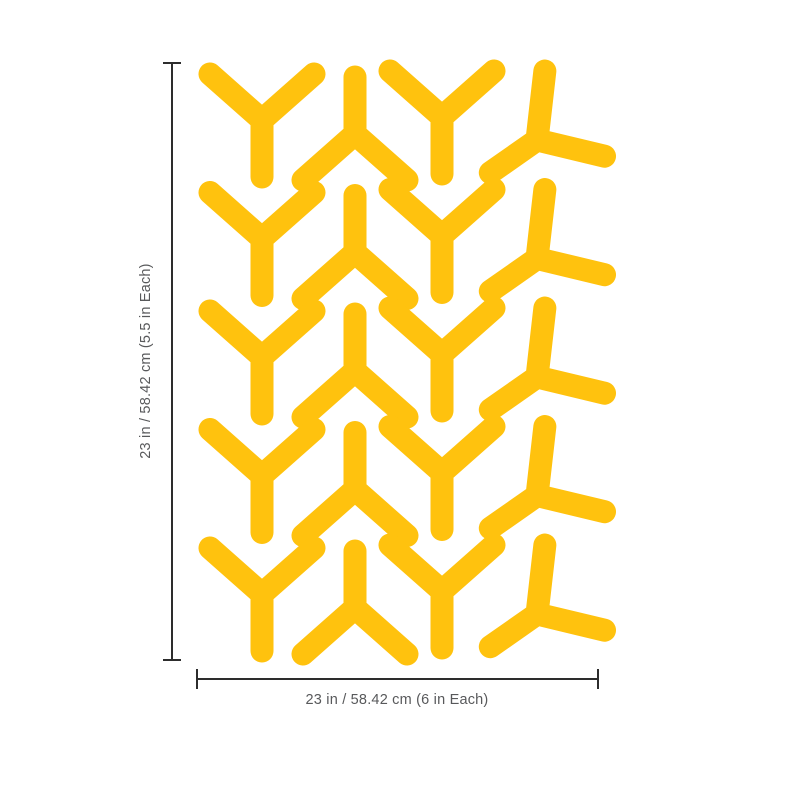 The width and height of the screenshot is (800, 800). I want to click on height-dimension-label: 23 in / 58.42 cm (5.5 in Each), so click(146, 361).